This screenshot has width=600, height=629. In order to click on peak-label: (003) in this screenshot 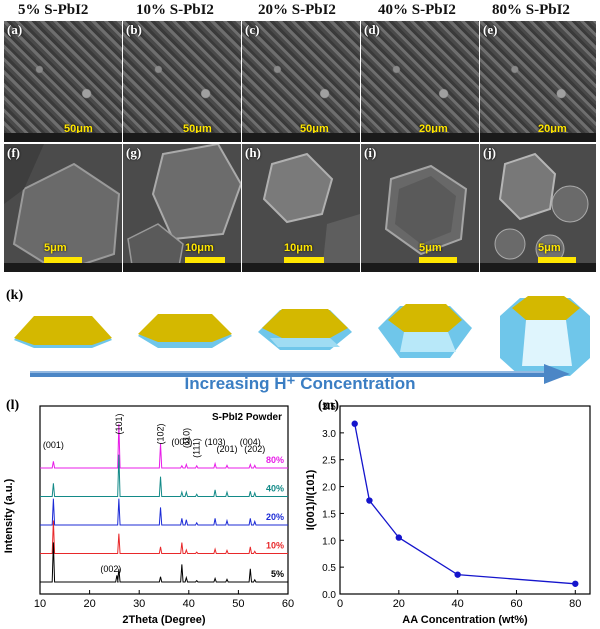, I will do `click(181, 442)`.